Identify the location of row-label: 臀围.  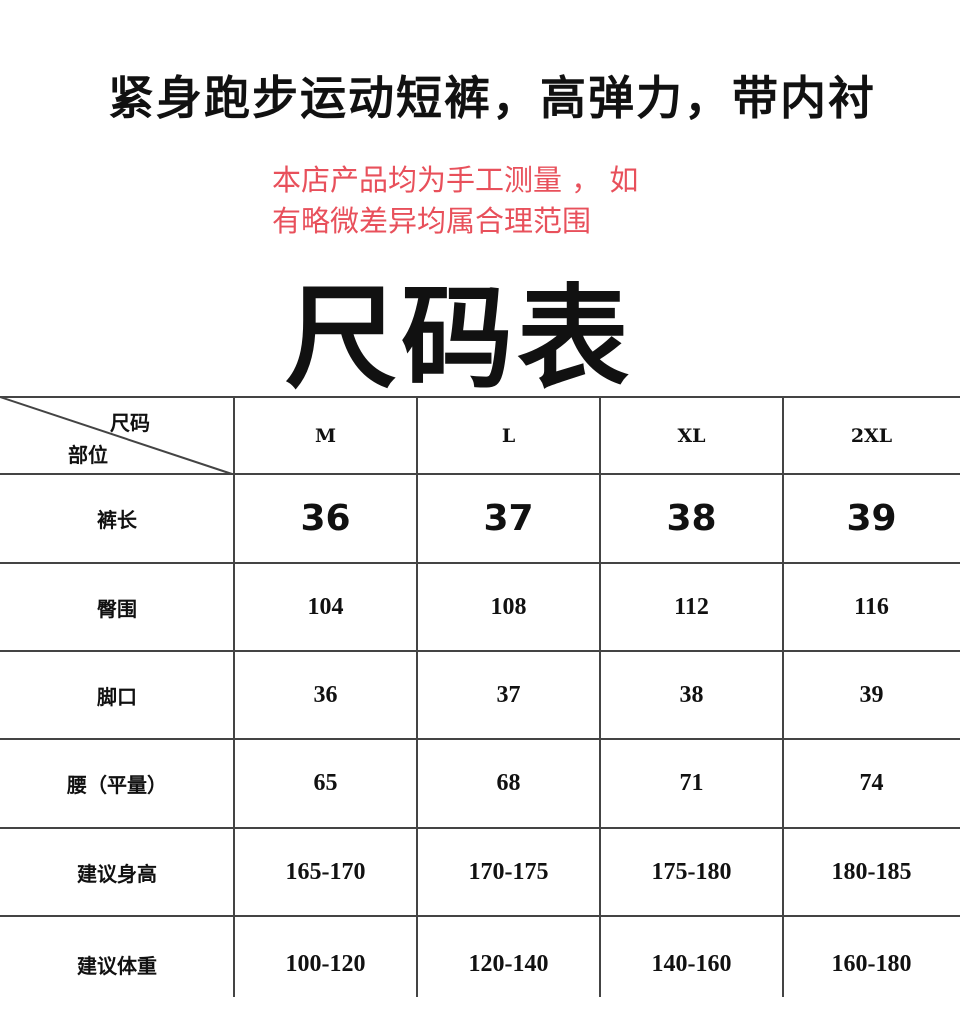
(117, 608).